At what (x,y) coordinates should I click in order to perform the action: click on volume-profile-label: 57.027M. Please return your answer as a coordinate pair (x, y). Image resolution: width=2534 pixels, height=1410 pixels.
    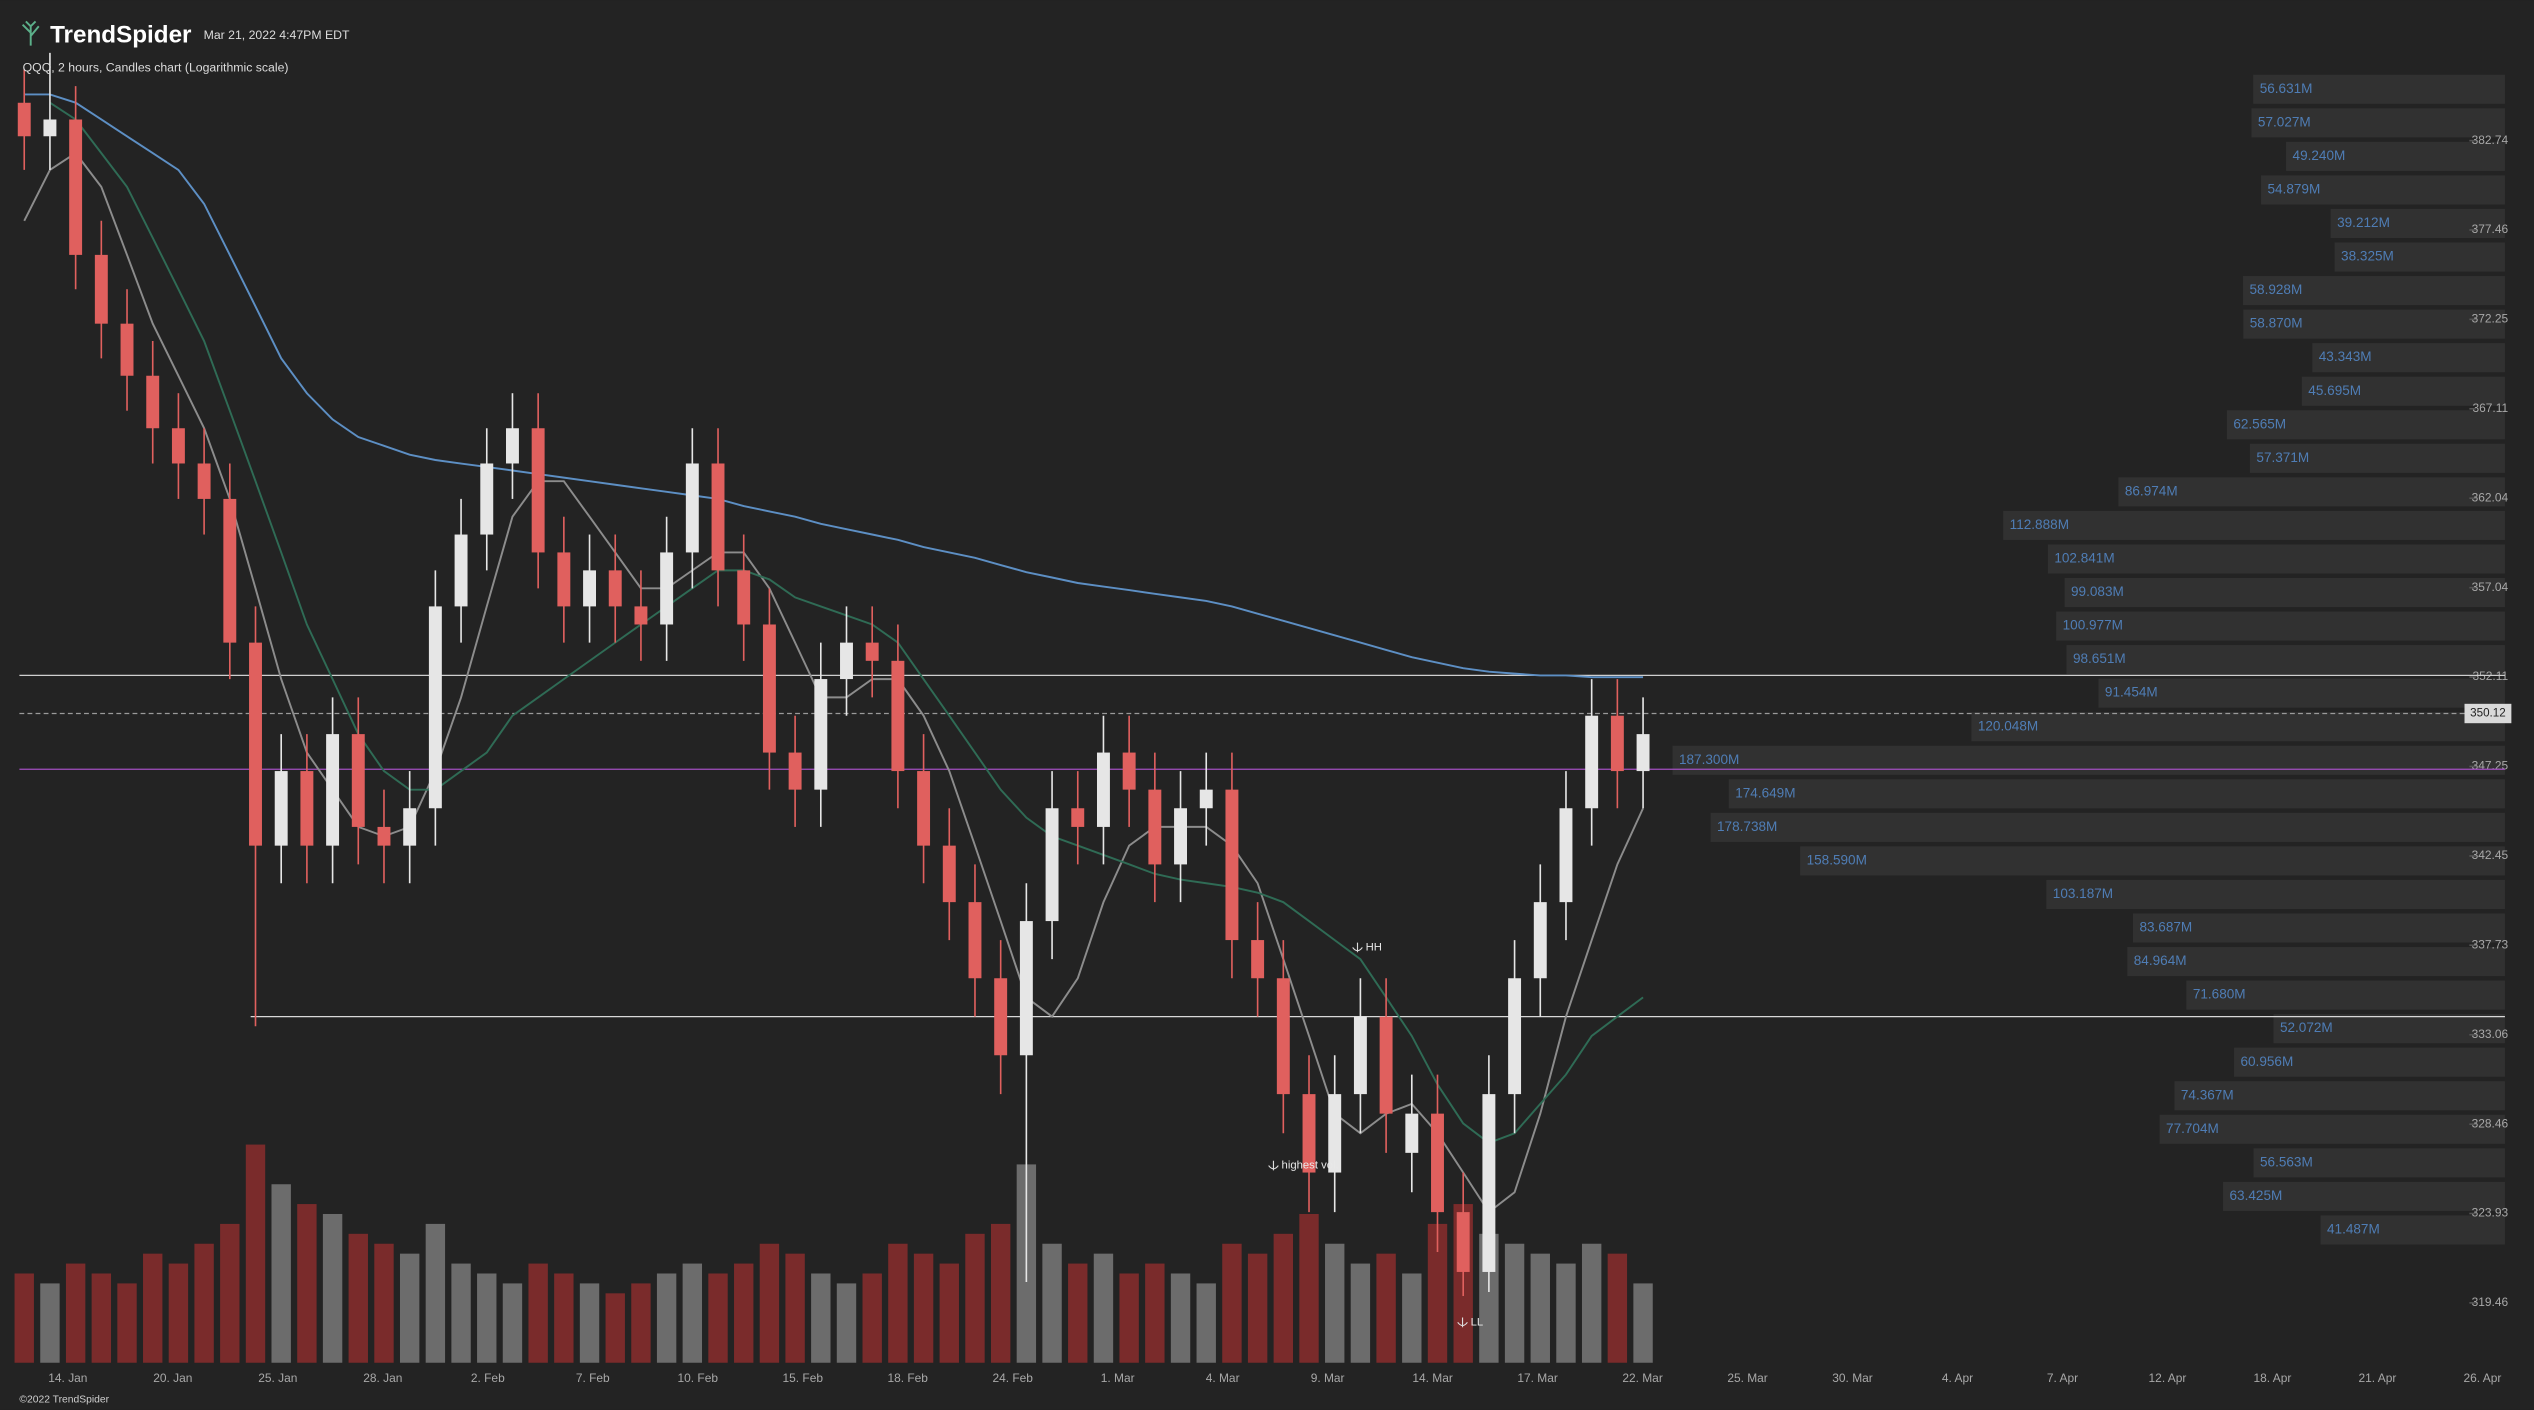
    Looking at the image, I should click on (2284, 121).